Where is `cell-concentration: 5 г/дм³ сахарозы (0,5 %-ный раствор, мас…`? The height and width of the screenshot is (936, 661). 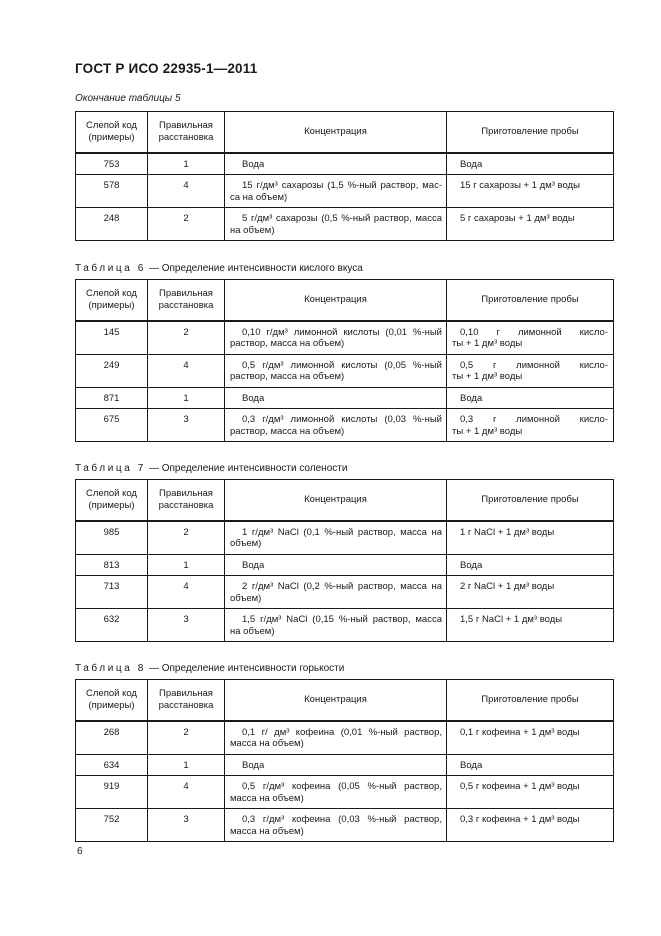 cell-concentration: 5 г/дм³ сахарозы (0,5 %-ный раствор, мас… is located at coordinates (335, 224).